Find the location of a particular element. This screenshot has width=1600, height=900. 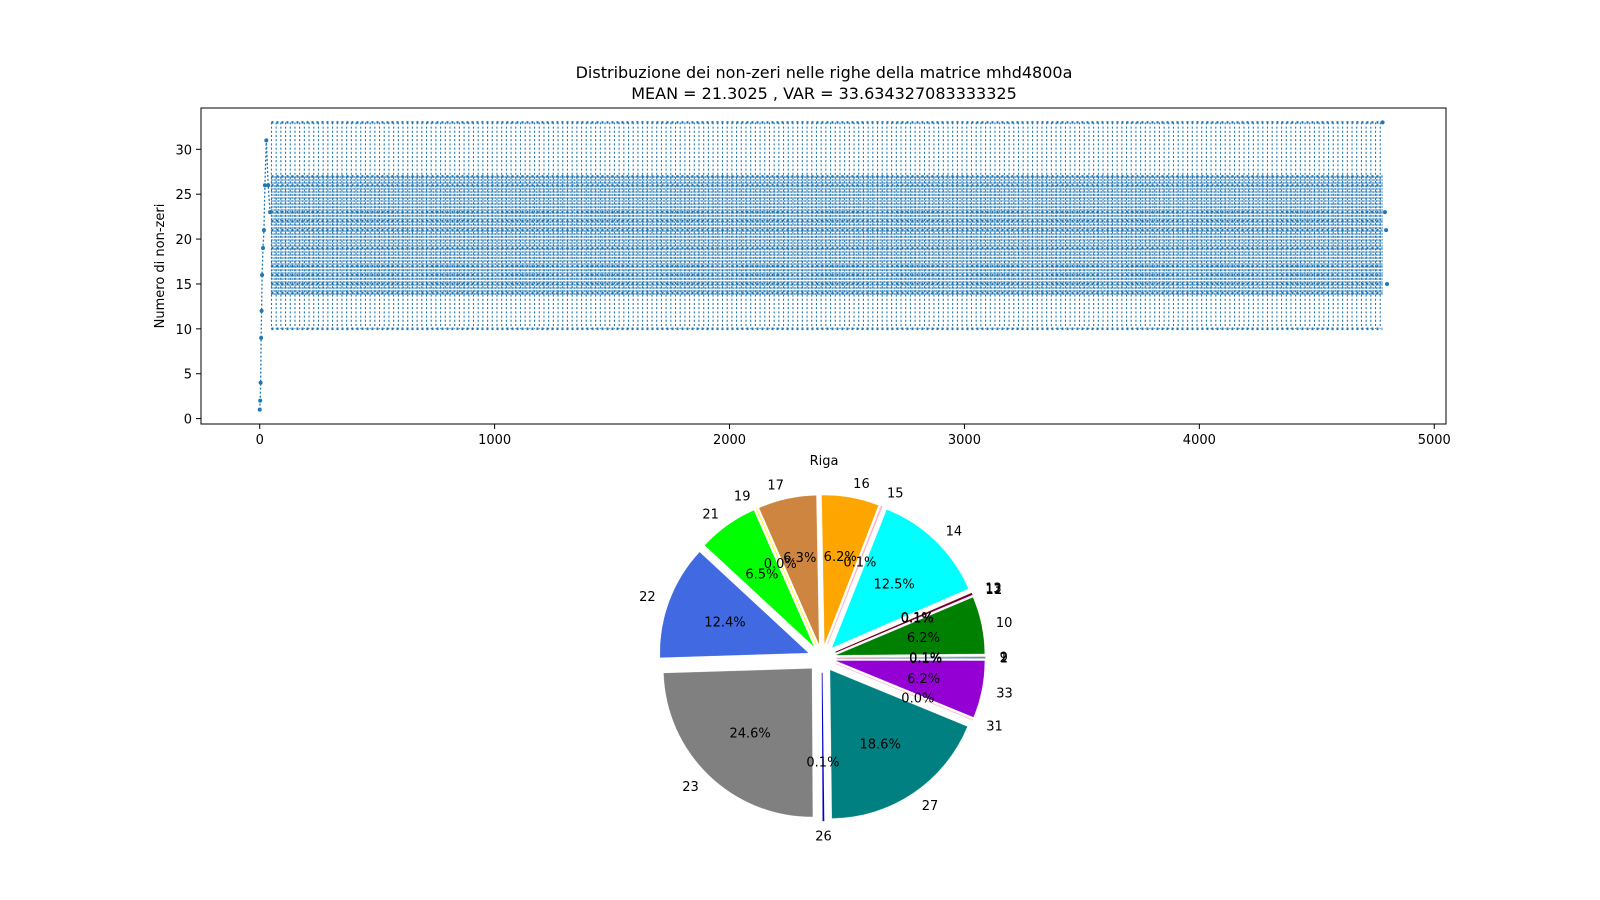

pie-label-19: 19 is located at coordinates (742, 496).